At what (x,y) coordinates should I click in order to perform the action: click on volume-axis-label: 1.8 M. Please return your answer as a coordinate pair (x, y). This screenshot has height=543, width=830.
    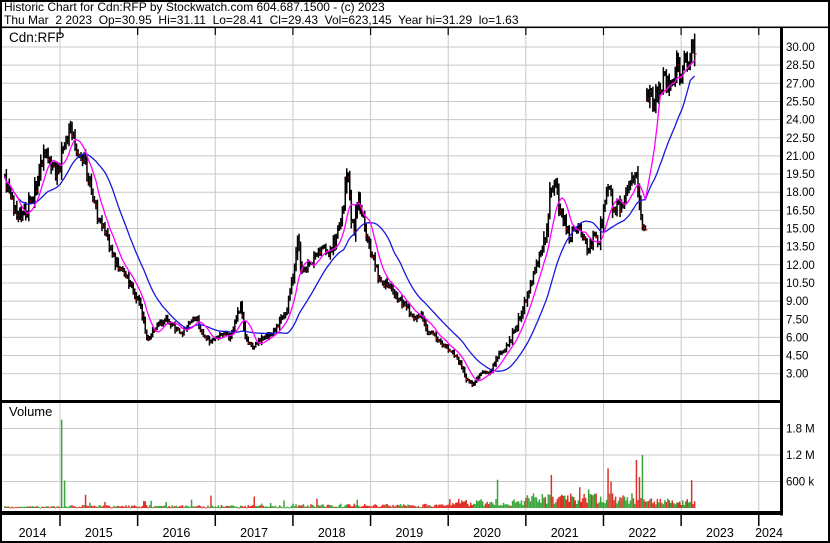
    Looking at the image, I should click on (800, 430).